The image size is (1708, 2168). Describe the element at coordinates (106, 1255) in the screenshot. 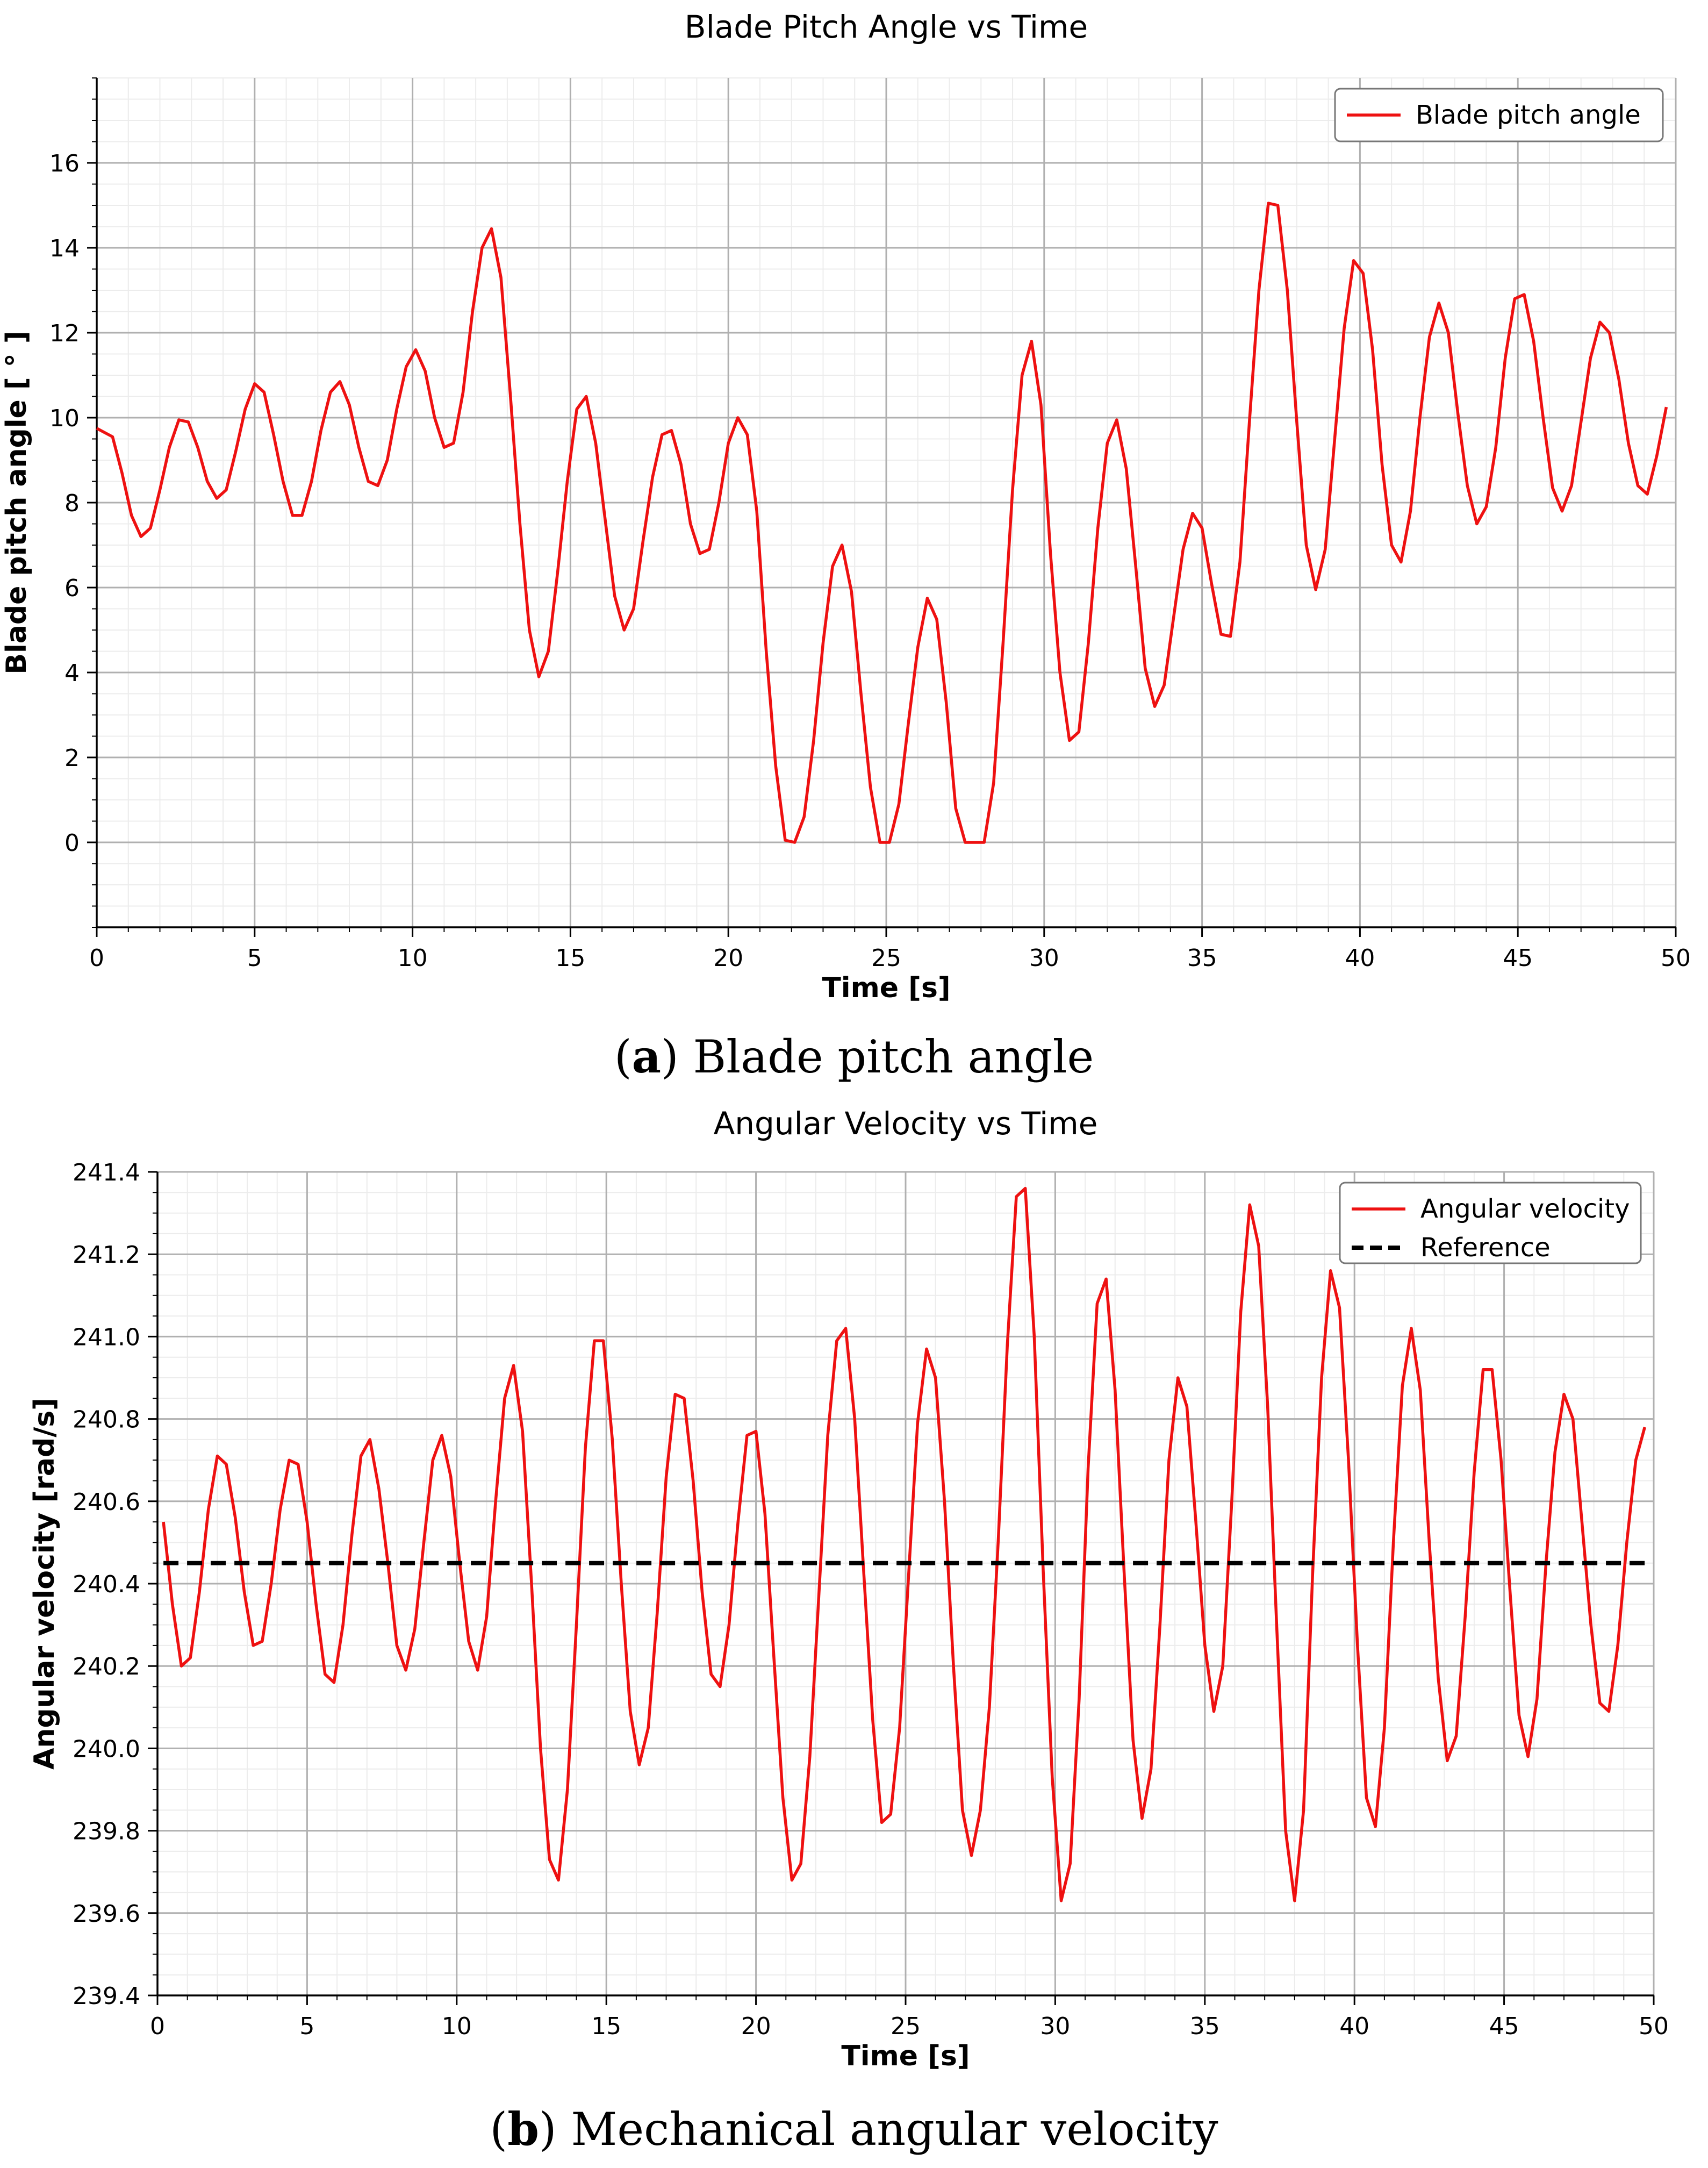

I see `y-tick-label: 241.2` at that location.